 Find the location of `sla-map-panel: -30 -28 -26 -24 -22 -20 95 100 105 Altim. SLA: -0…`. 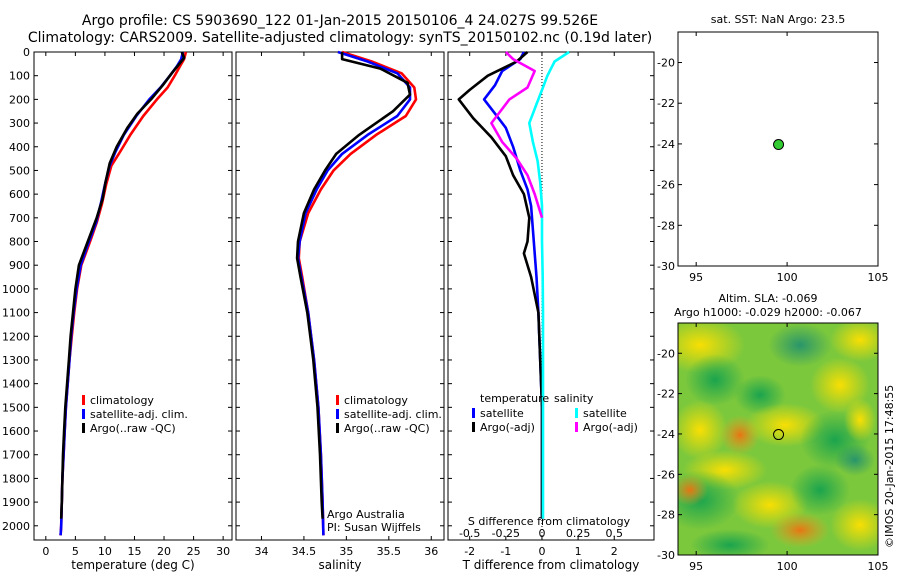

sla-map-panel: -30 -28 -26 -24 -22 -20 95 100 105 Altim. SLA: -0… is located at coordinates (773, 432).